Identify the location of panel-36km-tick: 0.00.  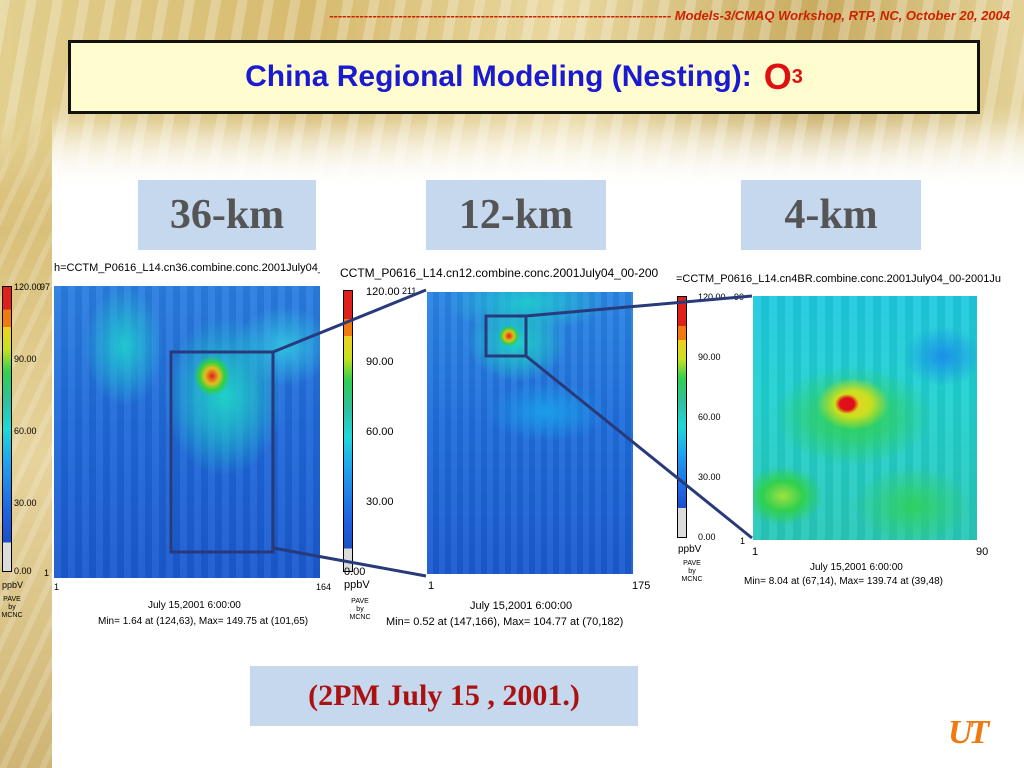
(23, 571).